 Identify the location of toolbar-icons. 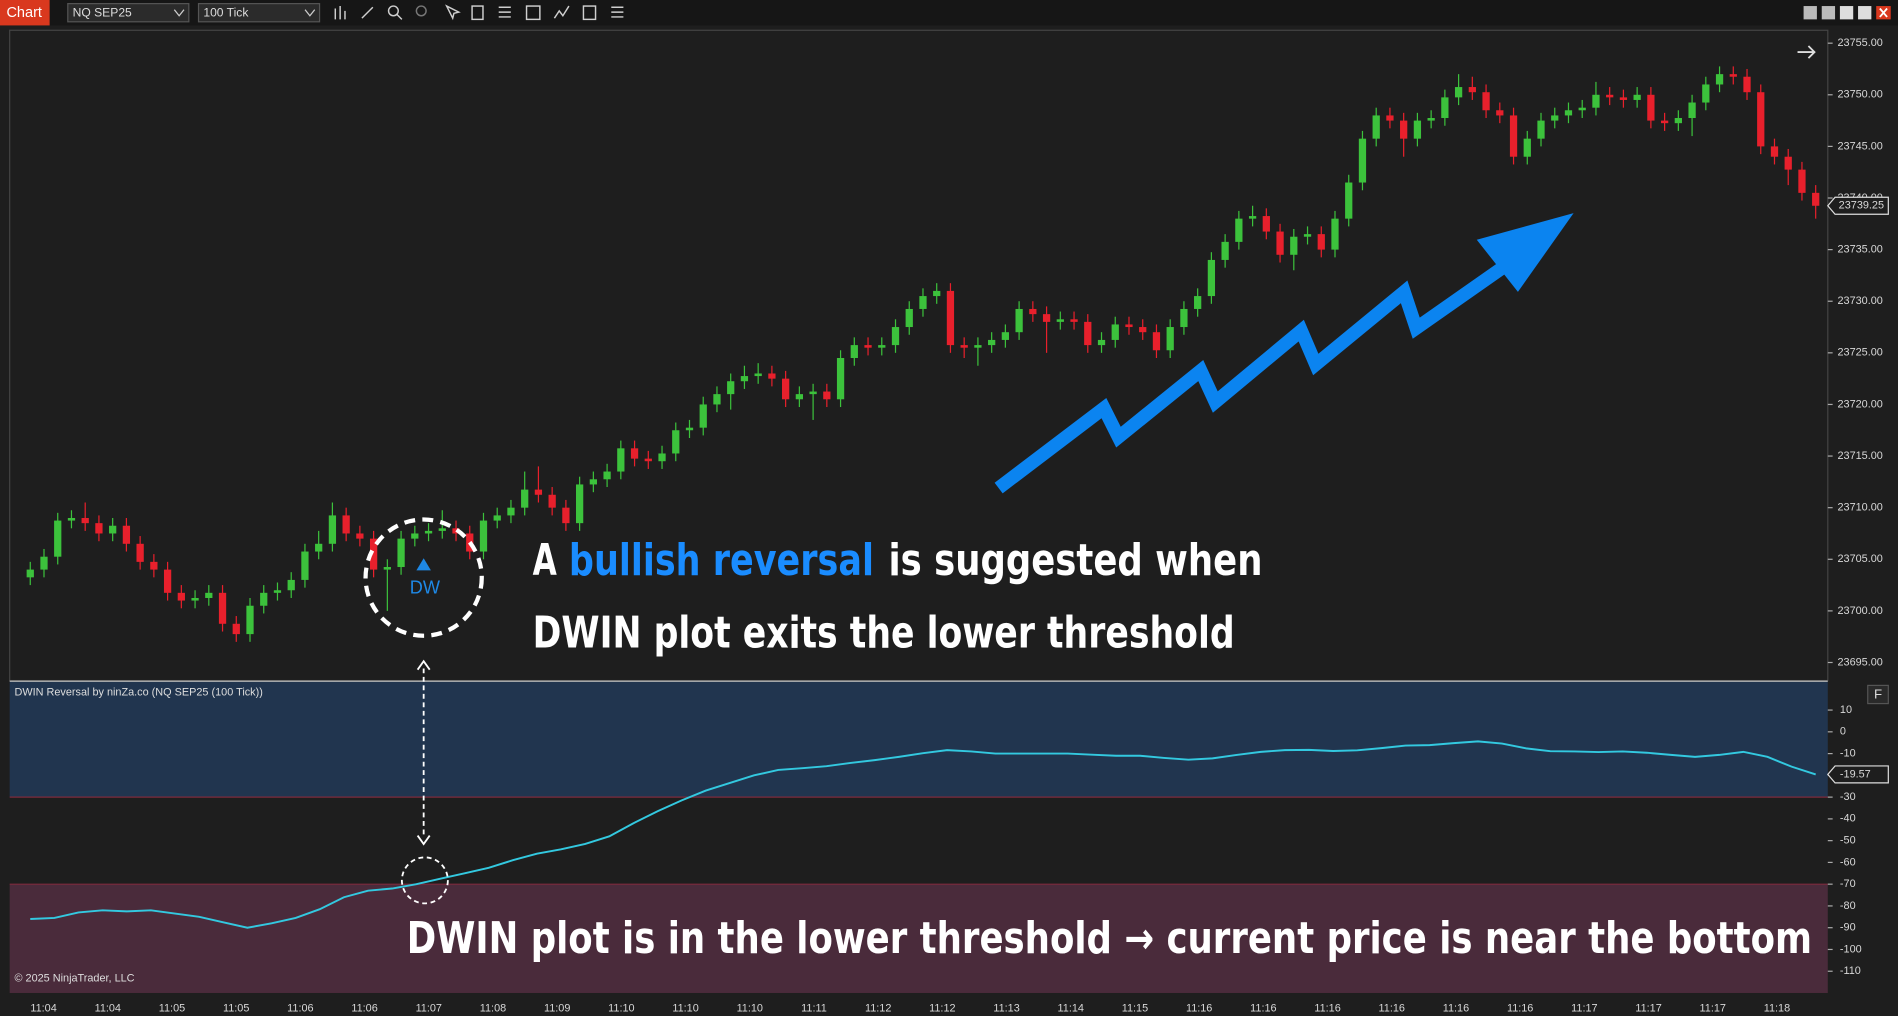
(479, 12).